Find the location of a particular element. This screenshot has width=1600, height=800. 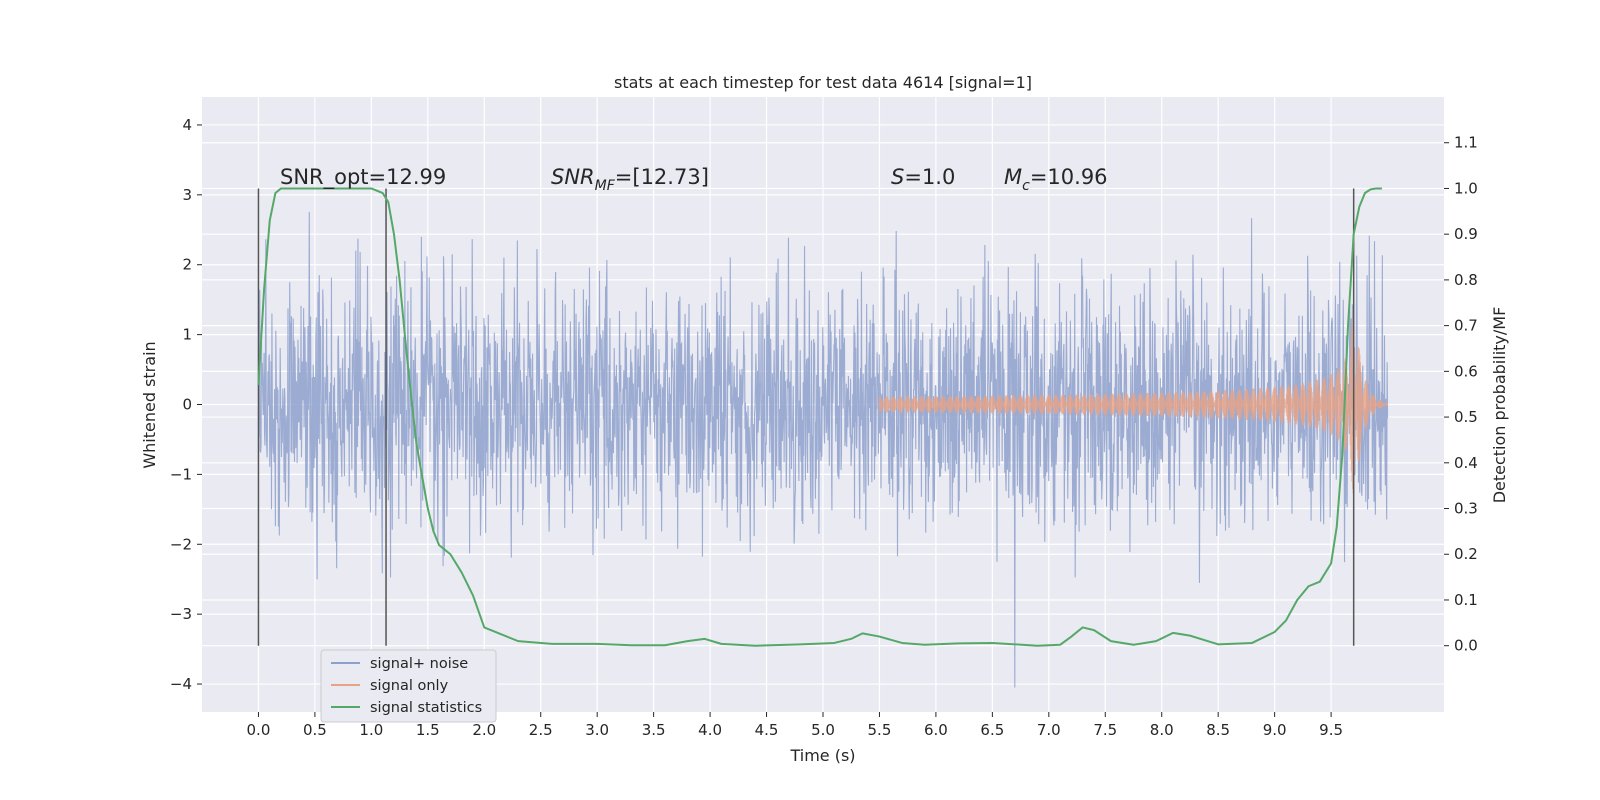

y2-tick-label: 0.0 is located at coordinates (1466, 646).